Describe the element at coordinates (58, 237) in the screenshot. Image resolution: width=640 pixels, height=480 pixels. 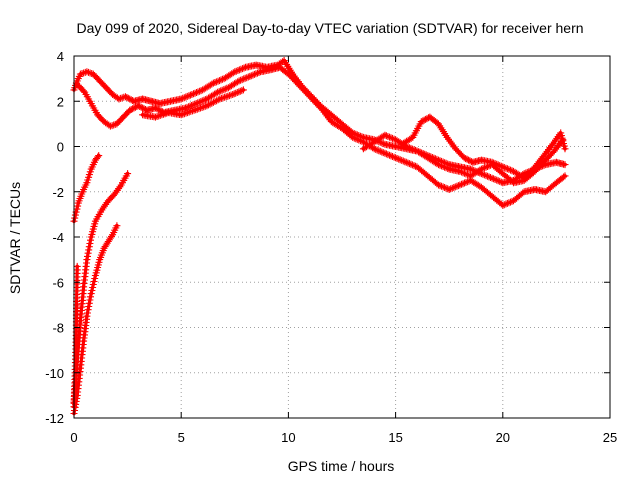
I see `y-tick-label: -4` at that location.